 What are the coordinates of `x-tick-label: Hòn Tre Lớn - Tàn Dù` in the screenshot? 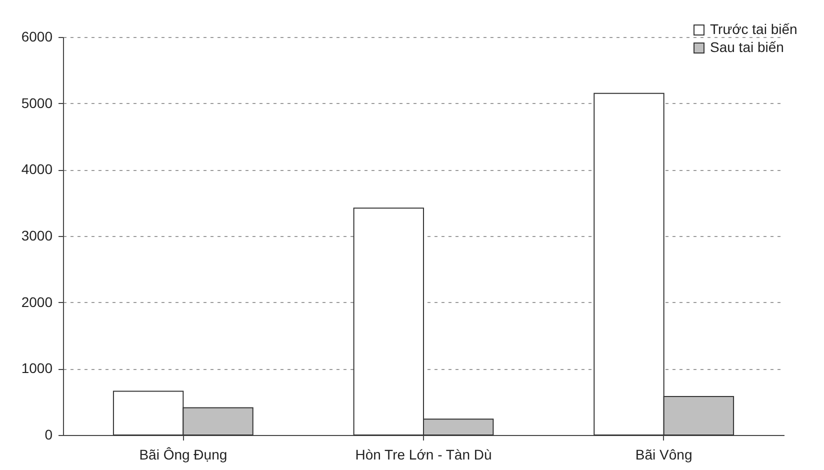 It's located at (423, 454).